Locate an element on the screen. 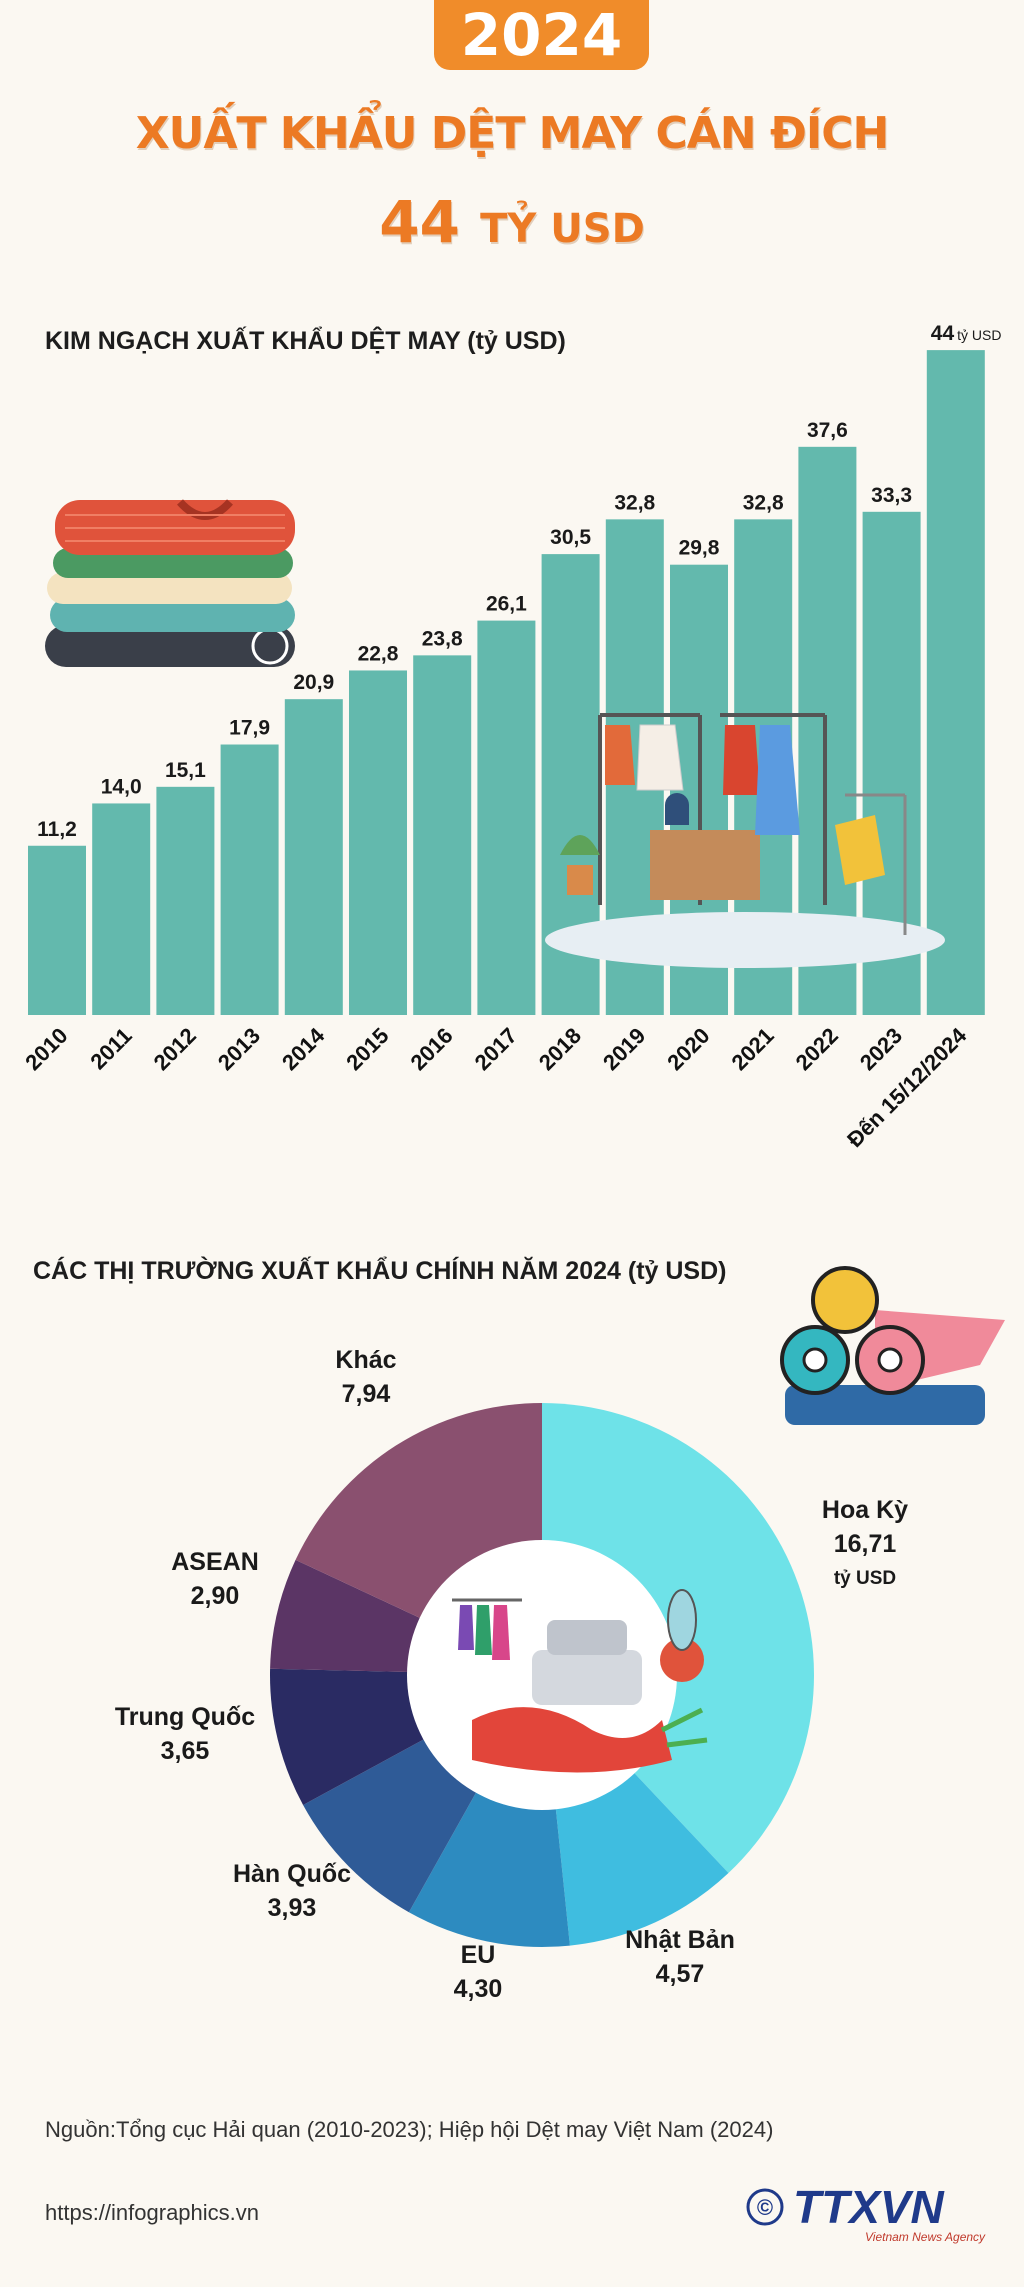  bar-value-label: 14,0 is located at coordinates (121, 786).